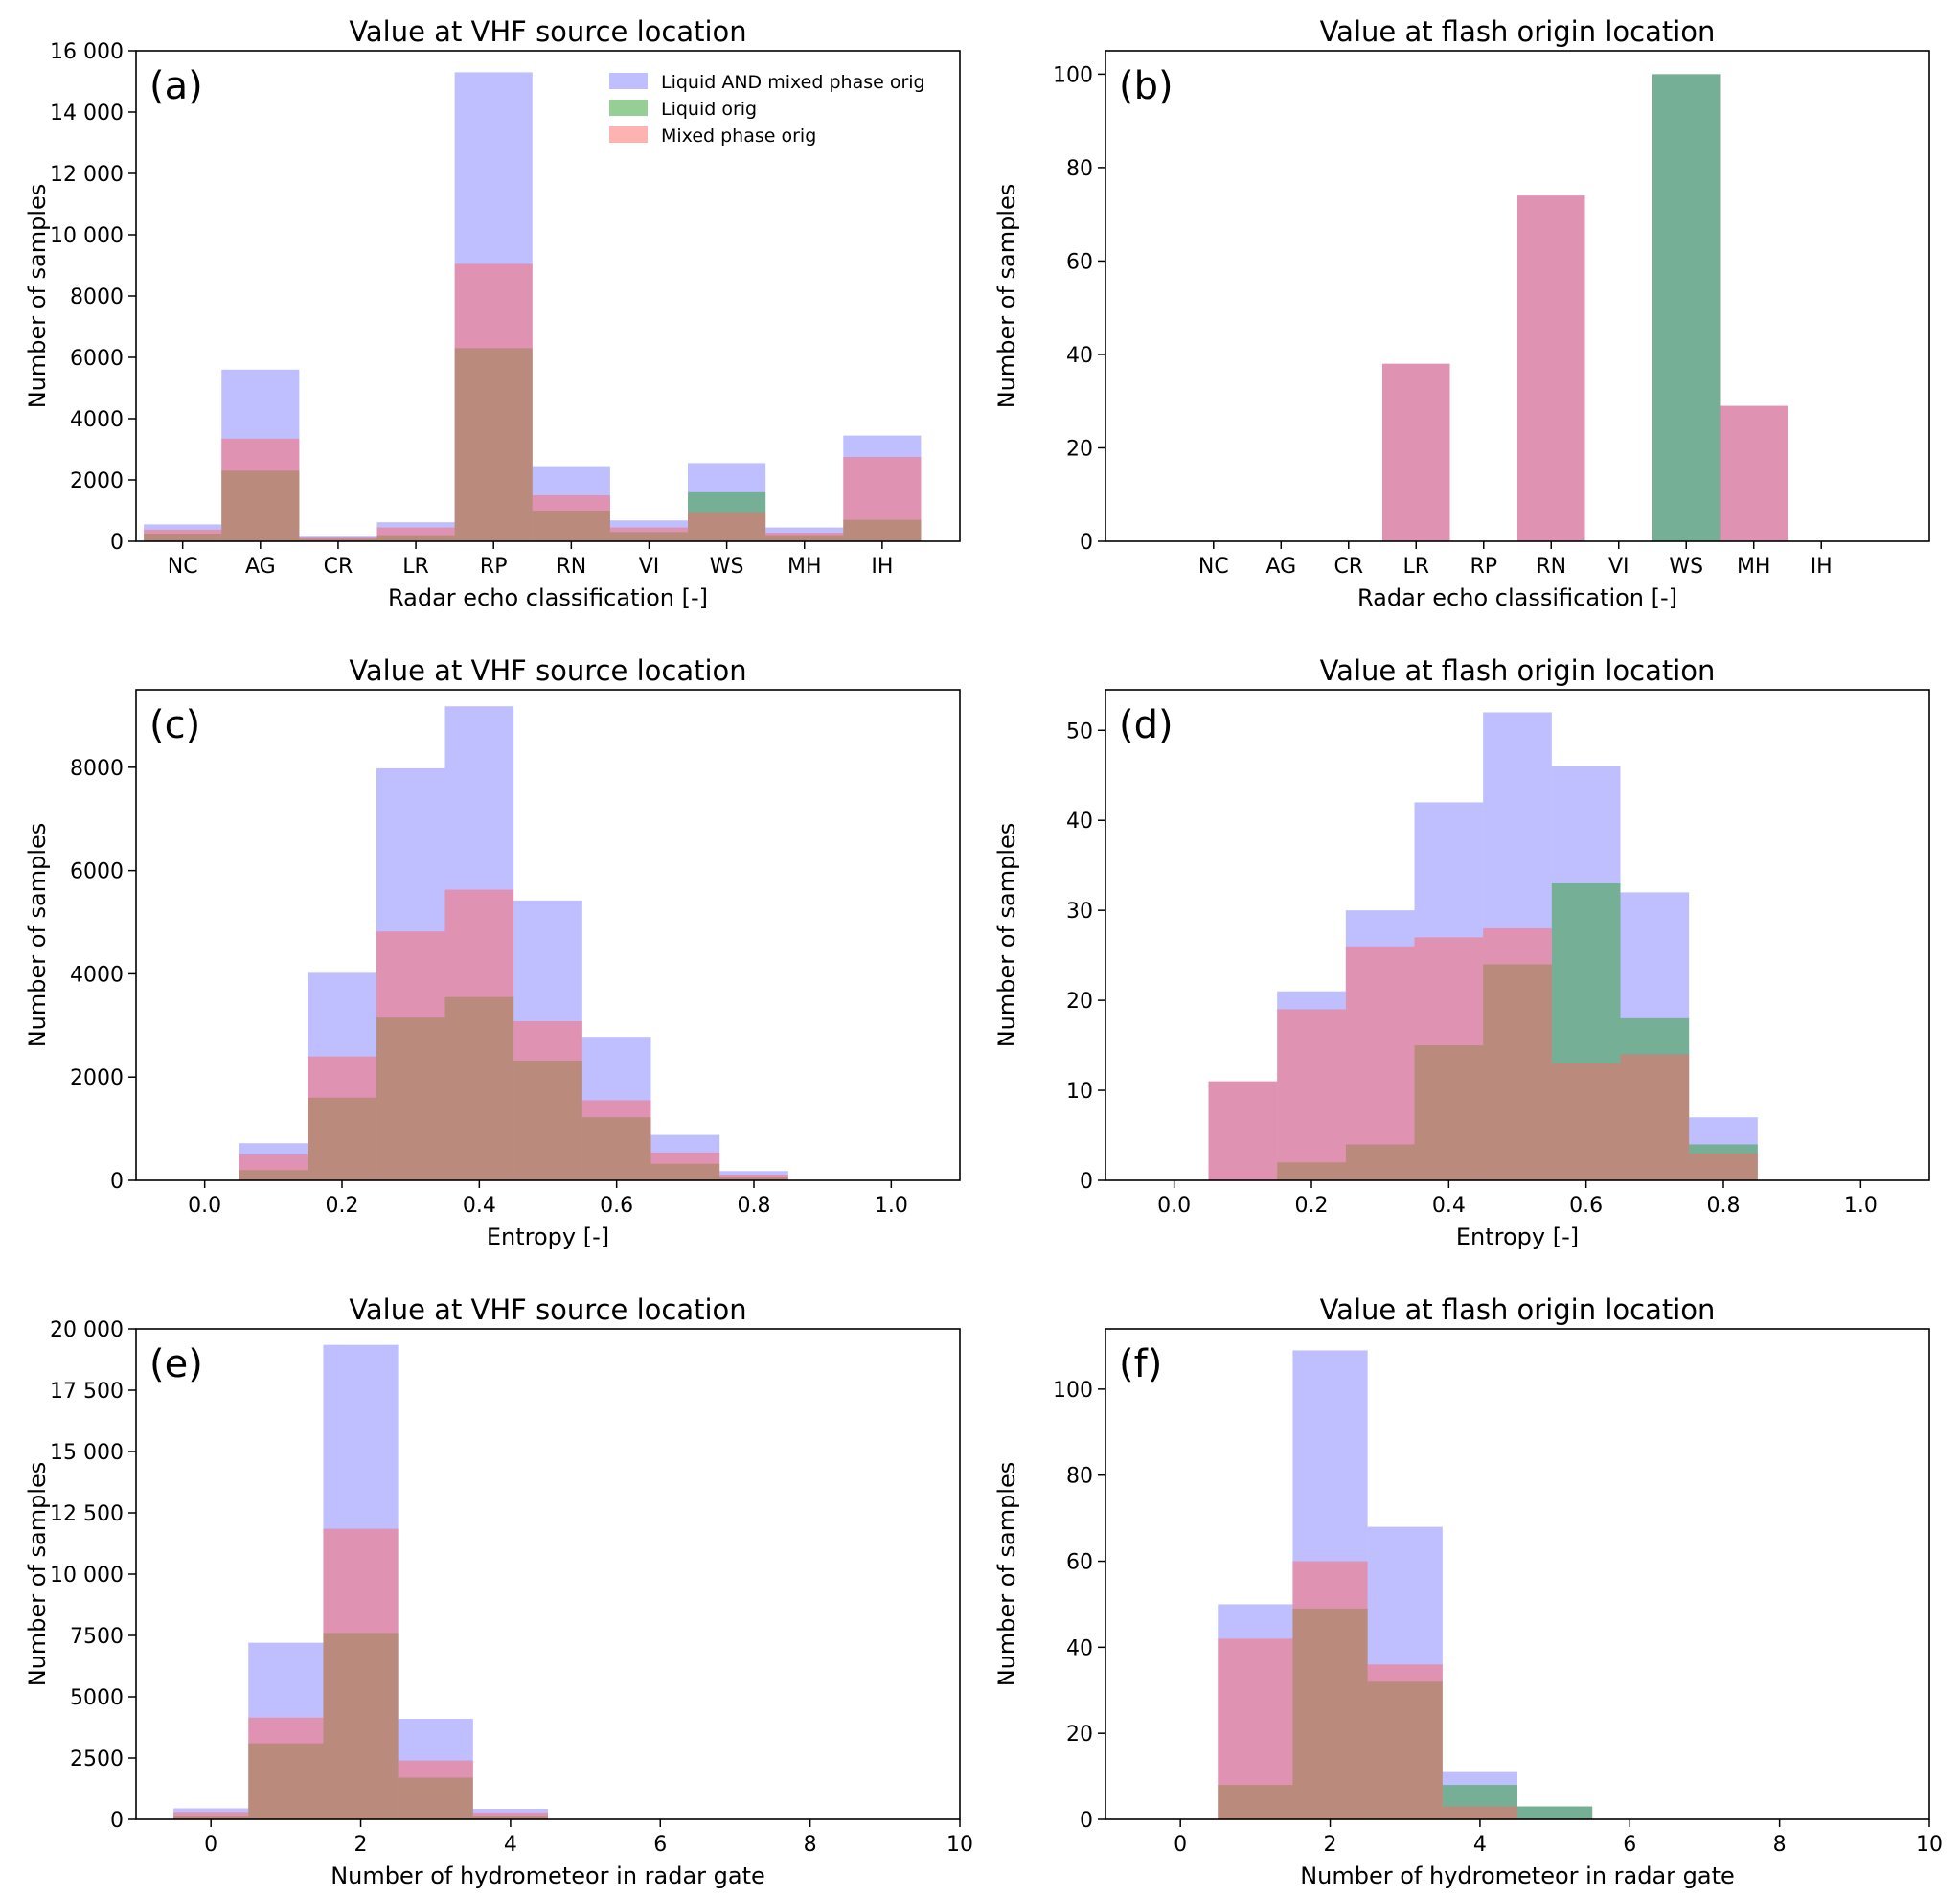 Image resolution: width=1960 pixels, height=1897 pixels. What do you see at coordinates (97, 1759) in the screenshot?
I see `y-tick-label: 2500` at bounding box center [97, 1759].